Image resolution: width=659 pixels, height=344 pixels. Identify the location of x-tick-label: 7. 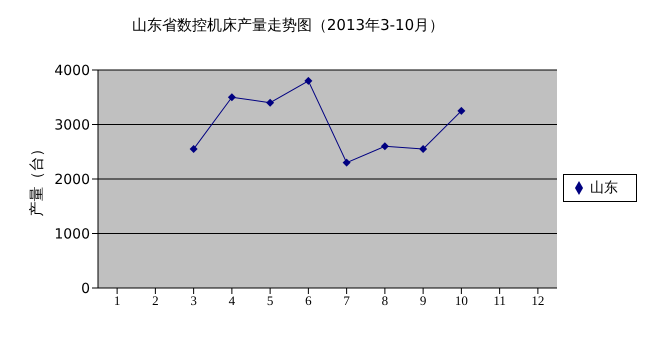
(346, 300).